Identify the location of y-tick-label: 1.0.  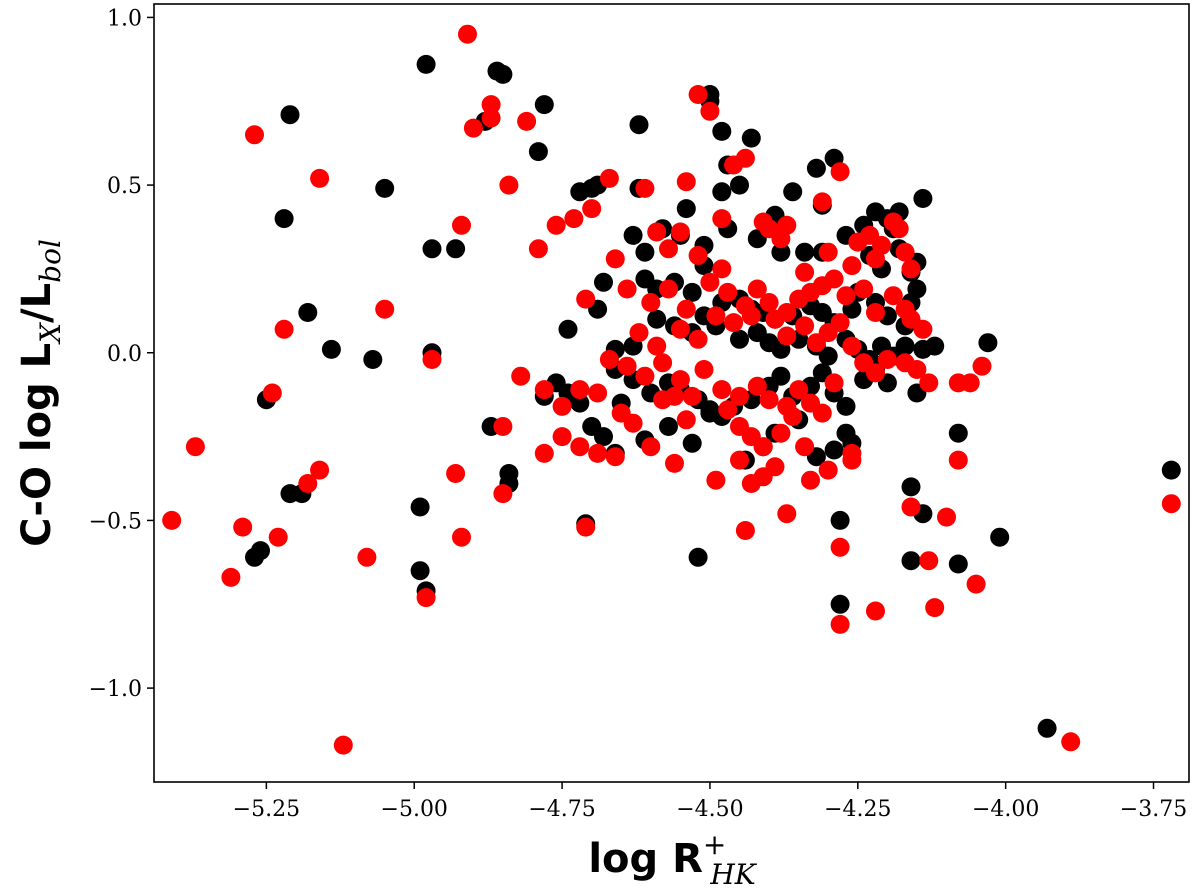
(124, 18).